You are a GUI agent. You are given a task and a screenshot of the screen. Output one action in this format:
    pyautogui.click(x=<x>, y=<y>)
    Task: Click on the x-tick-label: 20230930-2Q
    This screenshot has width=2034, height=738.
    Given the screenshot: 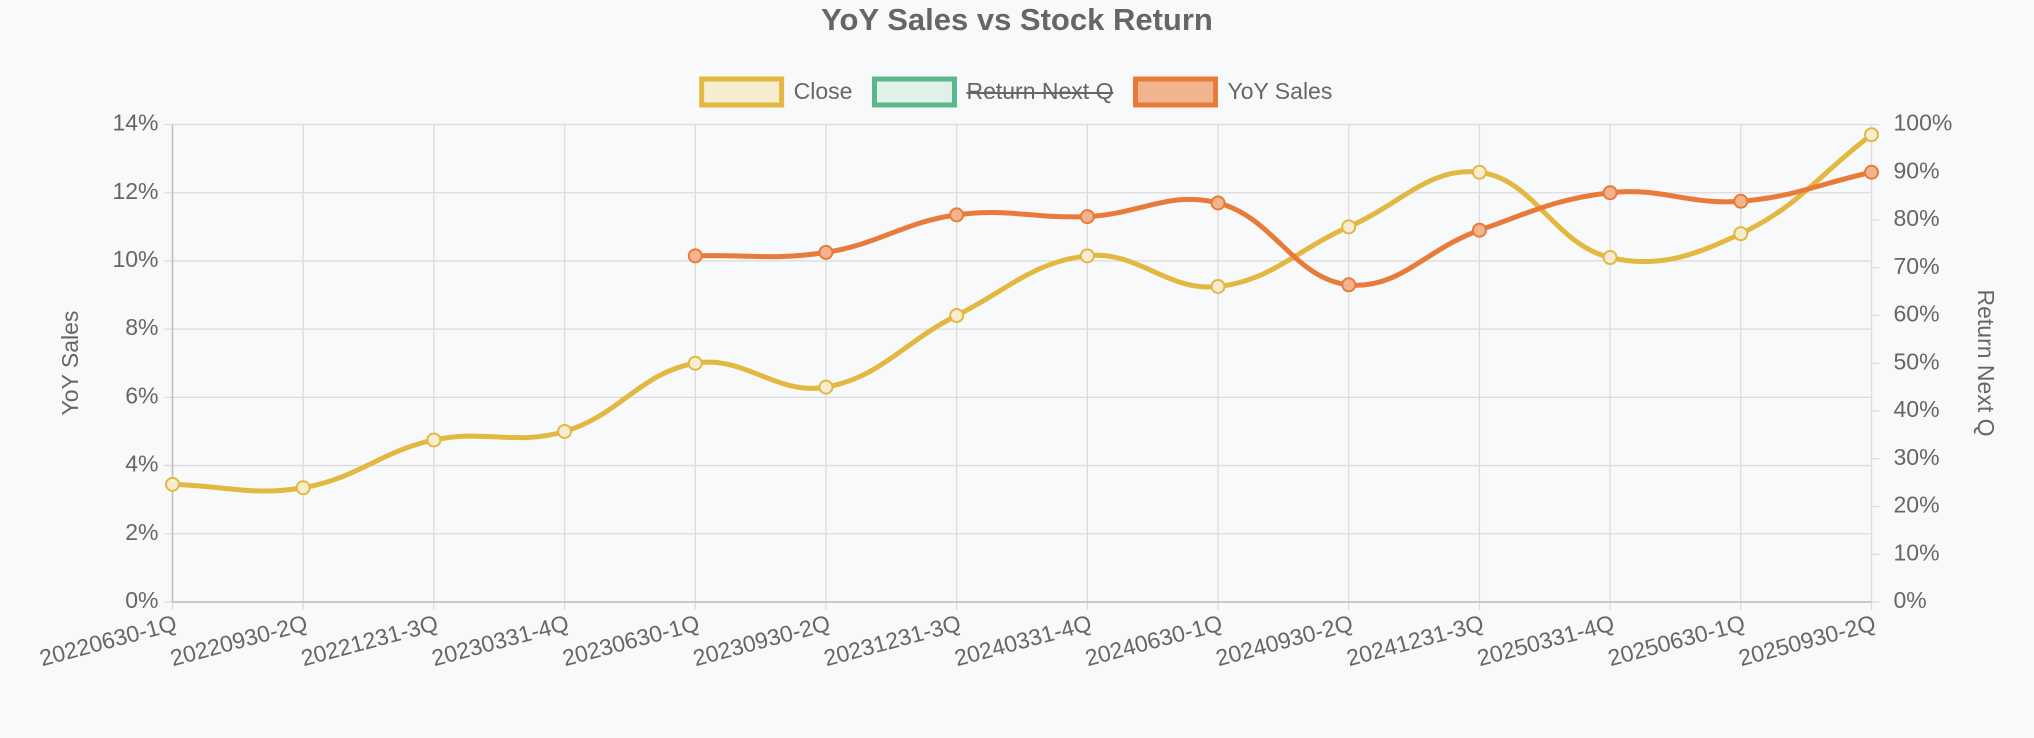 What is the action you would take?
    pyautogui.click(x=761, y=641)
    